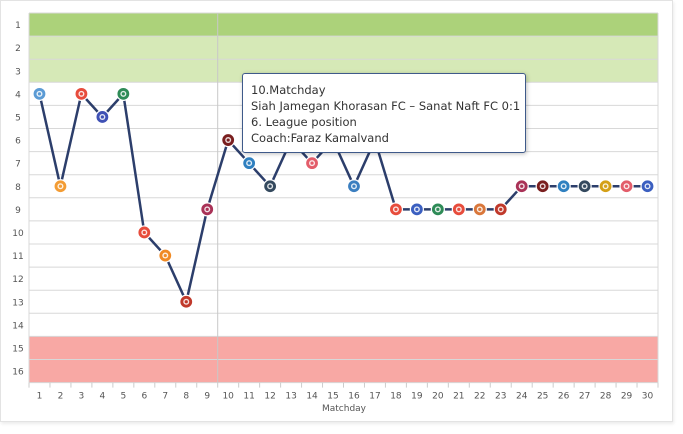  What do you see at coordinates (374, 397) in the screenshot?
I see `x-tick-label: 17` at bounding box center [374, 397].